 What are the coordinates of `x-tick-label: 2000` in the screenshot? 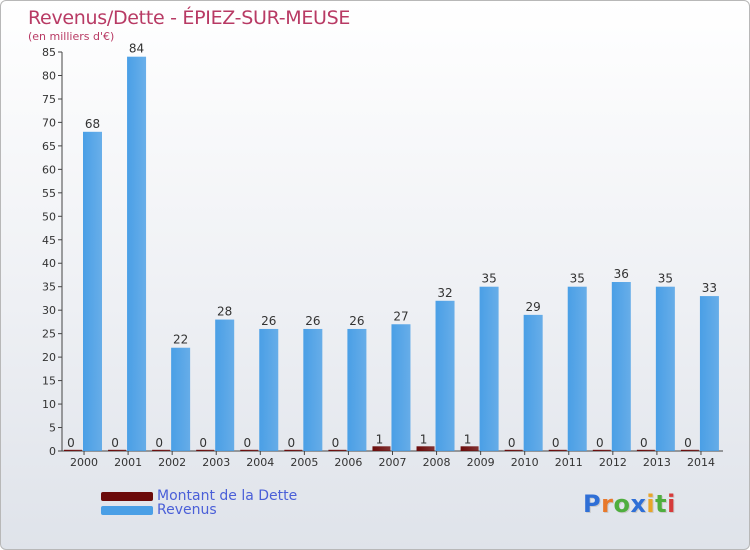 It's located at (84, 462).